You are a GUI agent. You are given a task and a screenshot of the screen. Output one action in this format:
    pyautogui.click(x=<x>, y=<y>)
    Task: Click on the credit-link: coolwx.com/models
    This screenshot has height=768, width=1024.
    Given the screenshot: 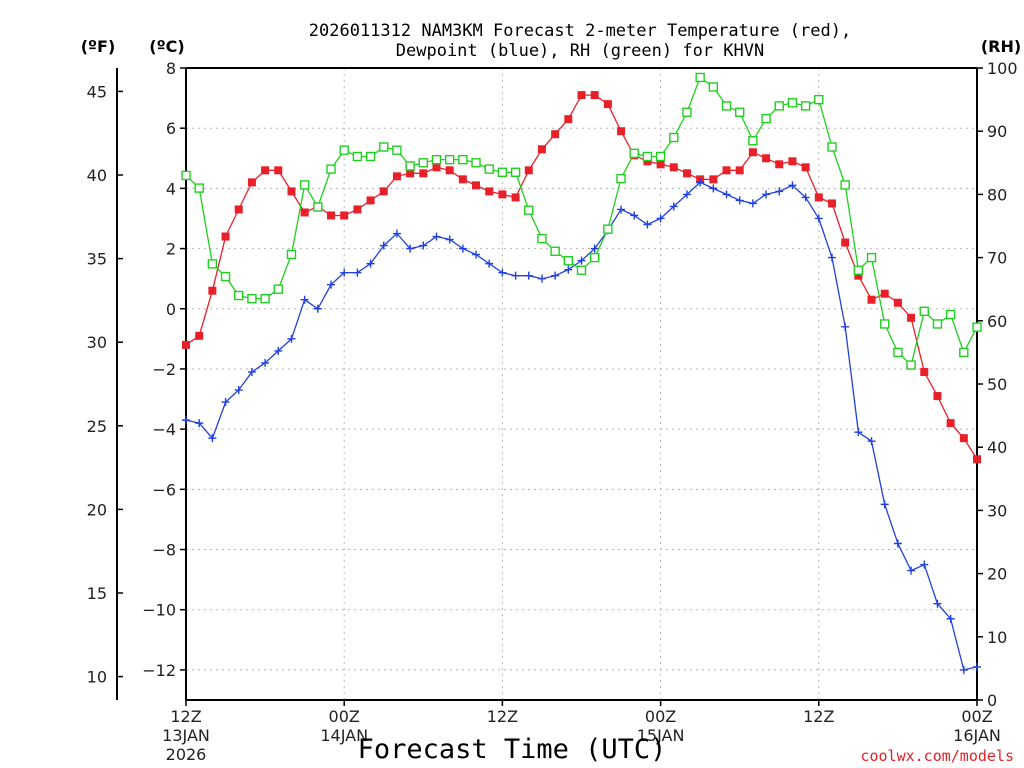 What is the action you would take?
    pyautogui.click(x=937, y=756)
    